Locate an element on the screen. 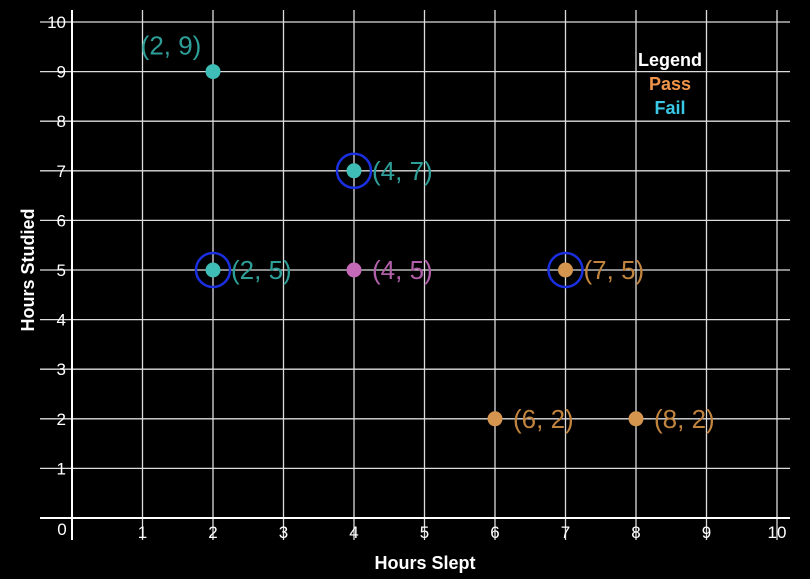 Image resolution: width=810 pixels, height=579 pixels. x-axis-title: Hours Slept is located at coordinates (424, 563).